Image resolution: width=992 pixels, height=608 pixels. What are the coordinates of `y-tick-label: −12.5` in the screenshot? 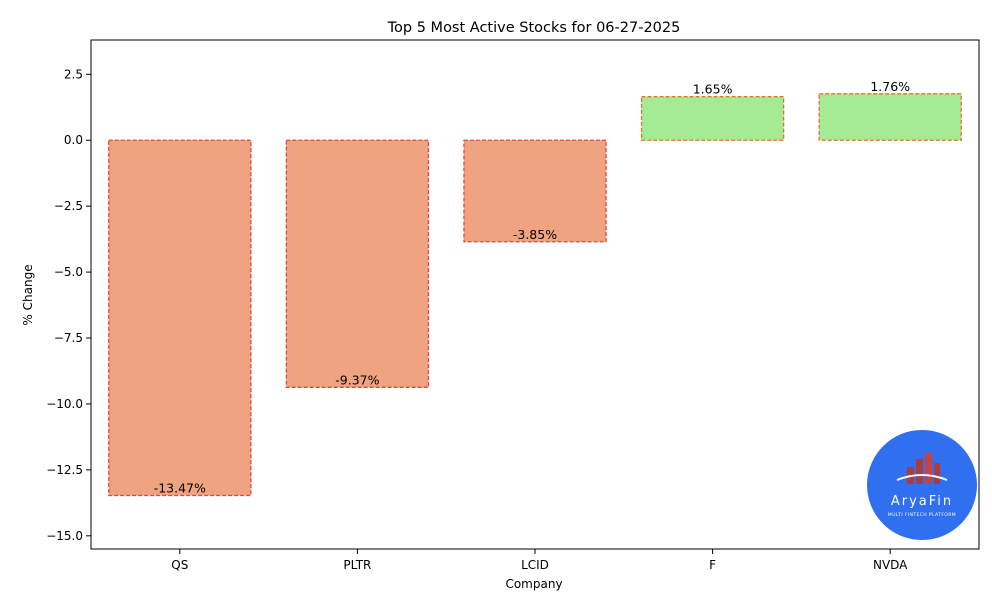 It's located at (64, 470).